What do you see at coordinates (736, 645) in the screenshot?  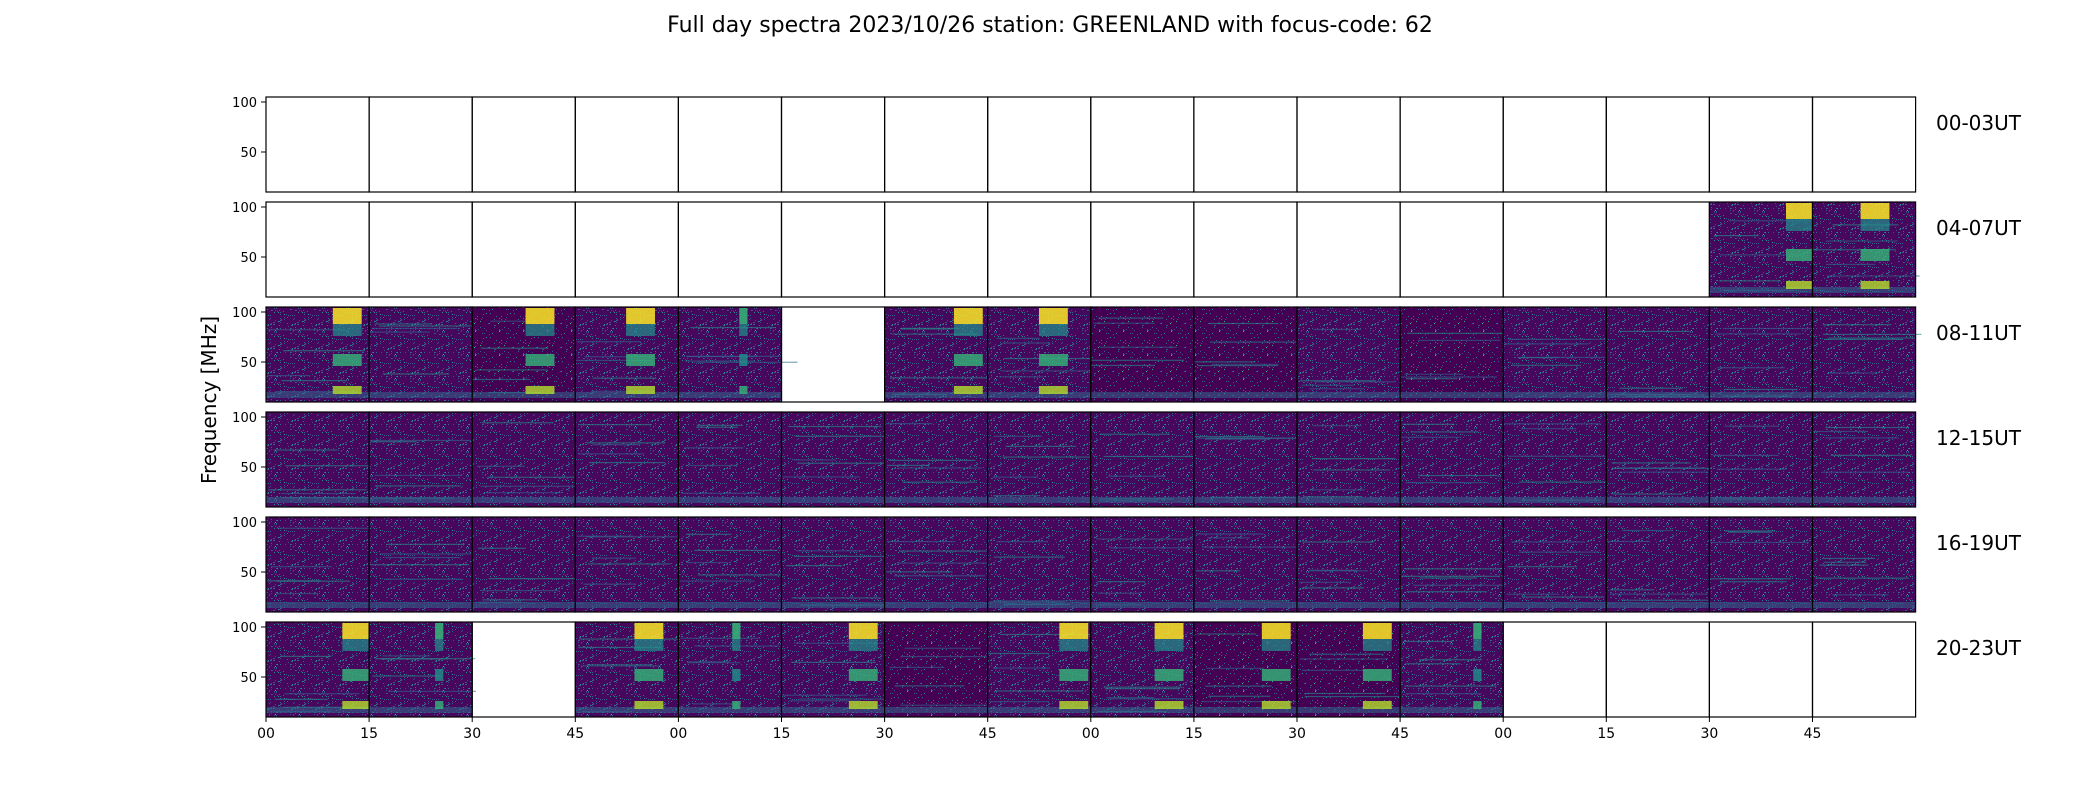 I see `burst-mid` at bounding box center [736, 645].